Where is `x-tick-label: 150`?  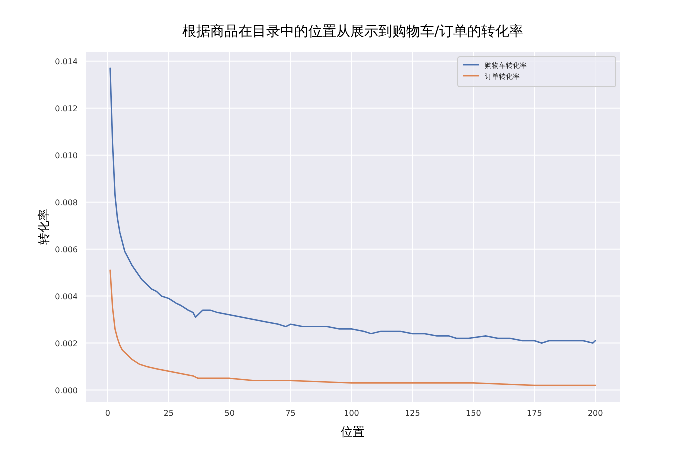
x-tick-label: 150 is located at coordinates (474, 413).